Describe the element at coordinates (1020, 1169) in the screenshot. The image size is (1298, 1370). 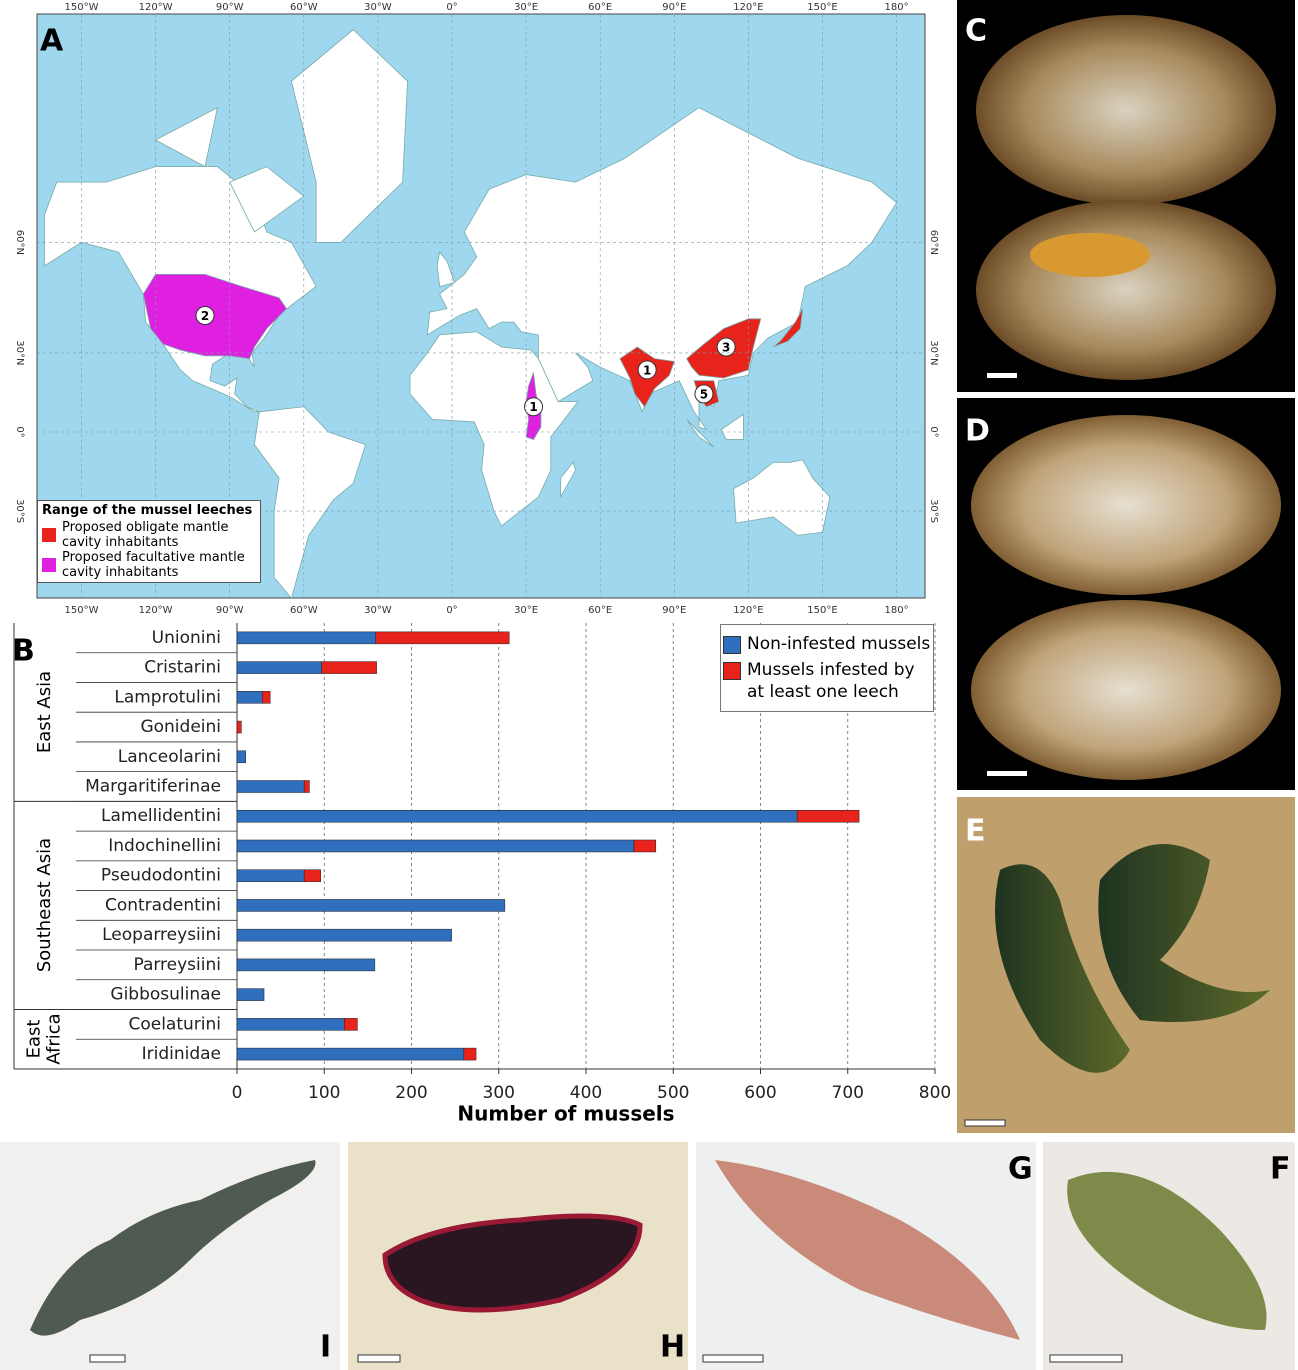
I see `panel-label: G` at that location.